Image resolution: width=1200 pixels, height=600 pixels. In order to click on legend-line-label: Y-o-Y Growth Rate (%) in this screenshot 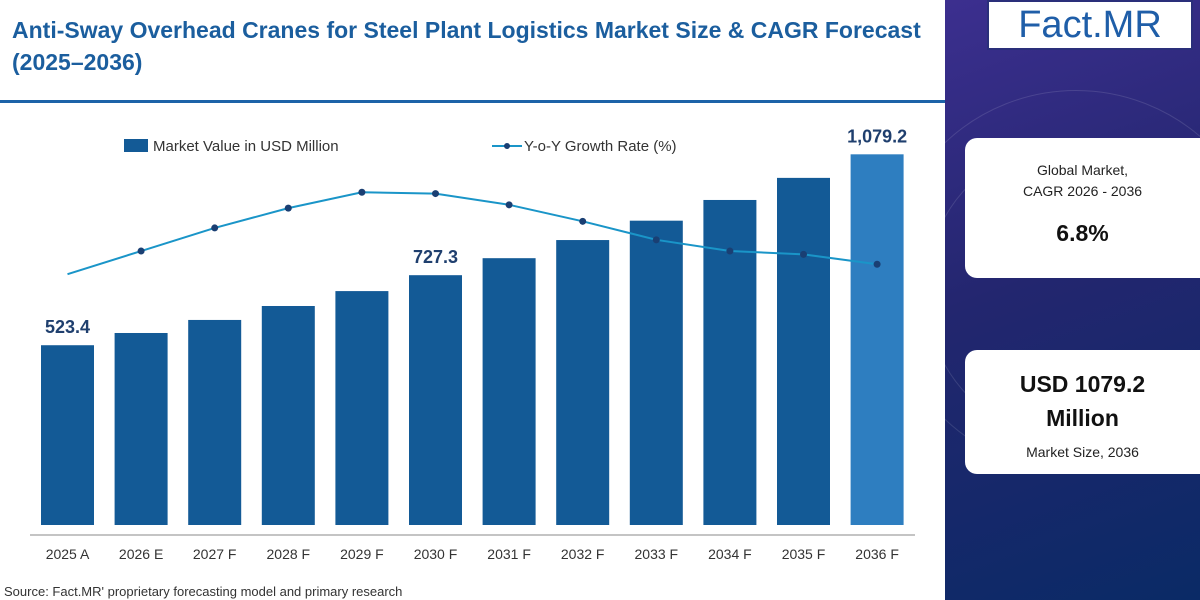, I will do `click(600, 146)`.